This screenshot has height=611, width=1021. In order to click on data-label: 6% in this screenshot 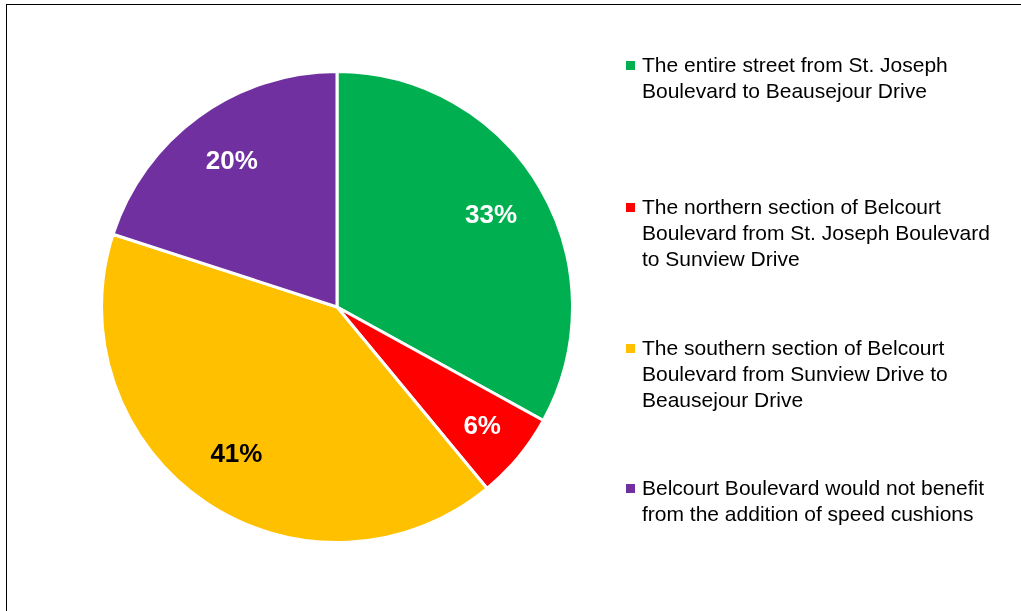, I will do `click(482, 425)`.